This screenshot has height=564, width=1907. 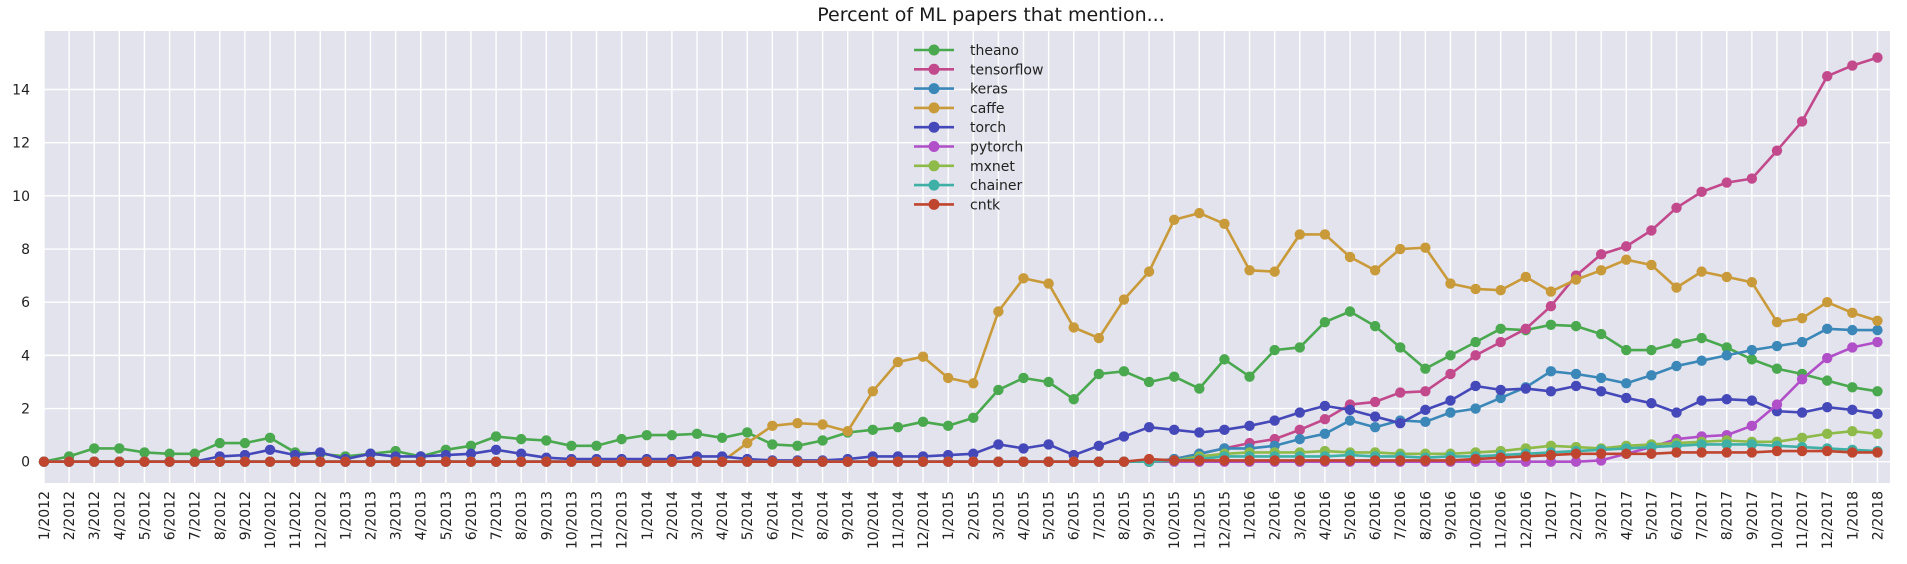 I want to click on x-tick-label: 3/2014, so click(x=698, y=515).